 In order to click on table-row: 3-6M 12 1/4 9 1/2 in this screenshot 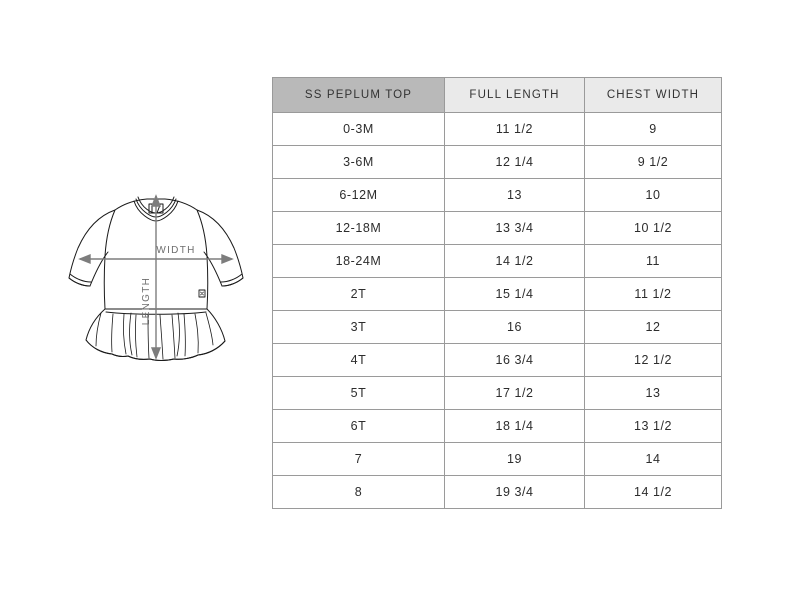, I will do `click(497, 162)`.